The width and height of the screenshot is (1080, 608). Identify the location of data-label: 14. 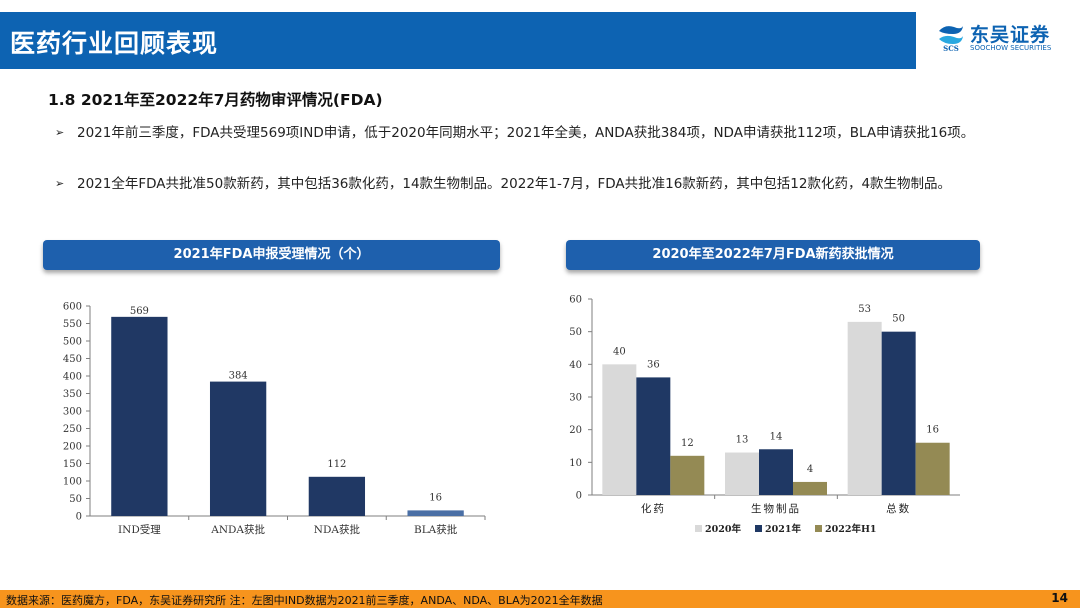
(776, 436).